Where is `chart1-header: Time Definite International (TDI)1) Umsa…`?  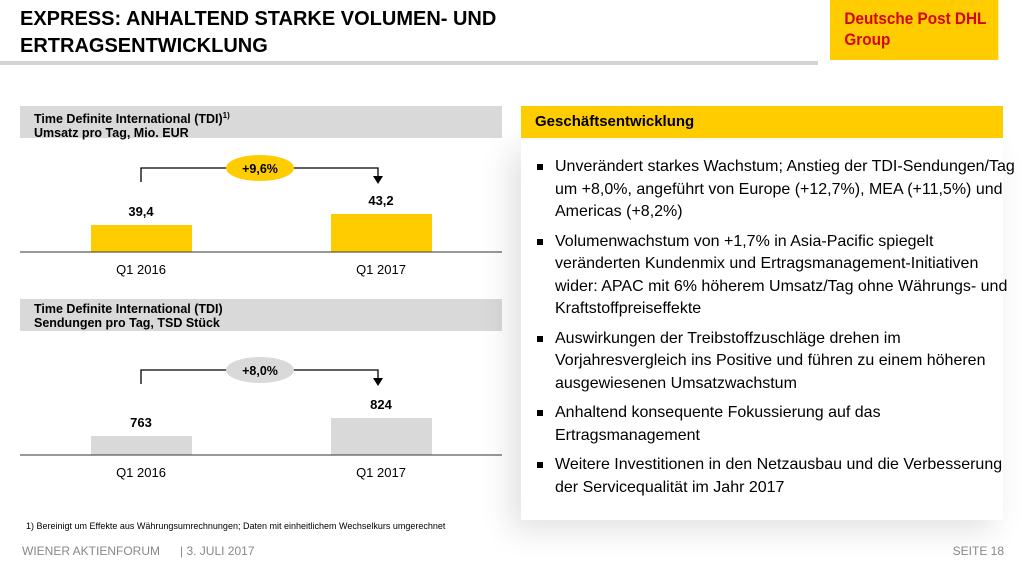 chart1-header: Time Definite International (TDI)1) Umsa… is located at coordinates (261, 123).